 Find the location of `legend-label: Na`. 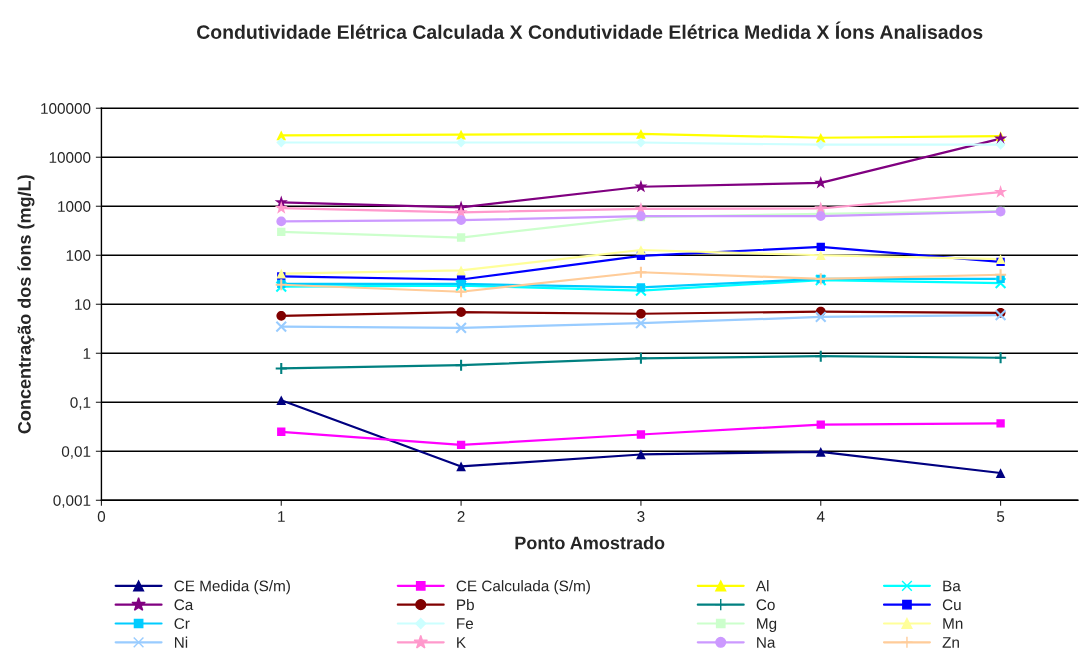

legend-label: Na is located at coordinates (766, 642).